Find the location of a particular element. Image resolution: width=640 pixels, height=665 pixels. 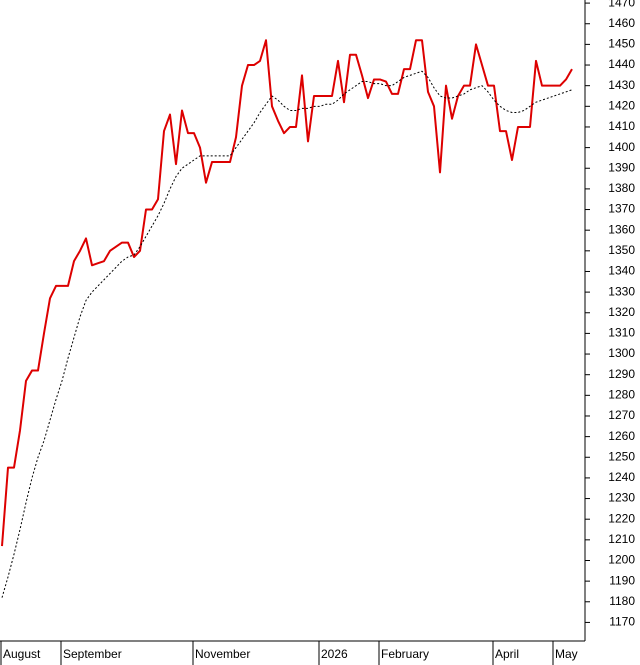

y-tick-label: 1370 is located at coordinates (621, 209).